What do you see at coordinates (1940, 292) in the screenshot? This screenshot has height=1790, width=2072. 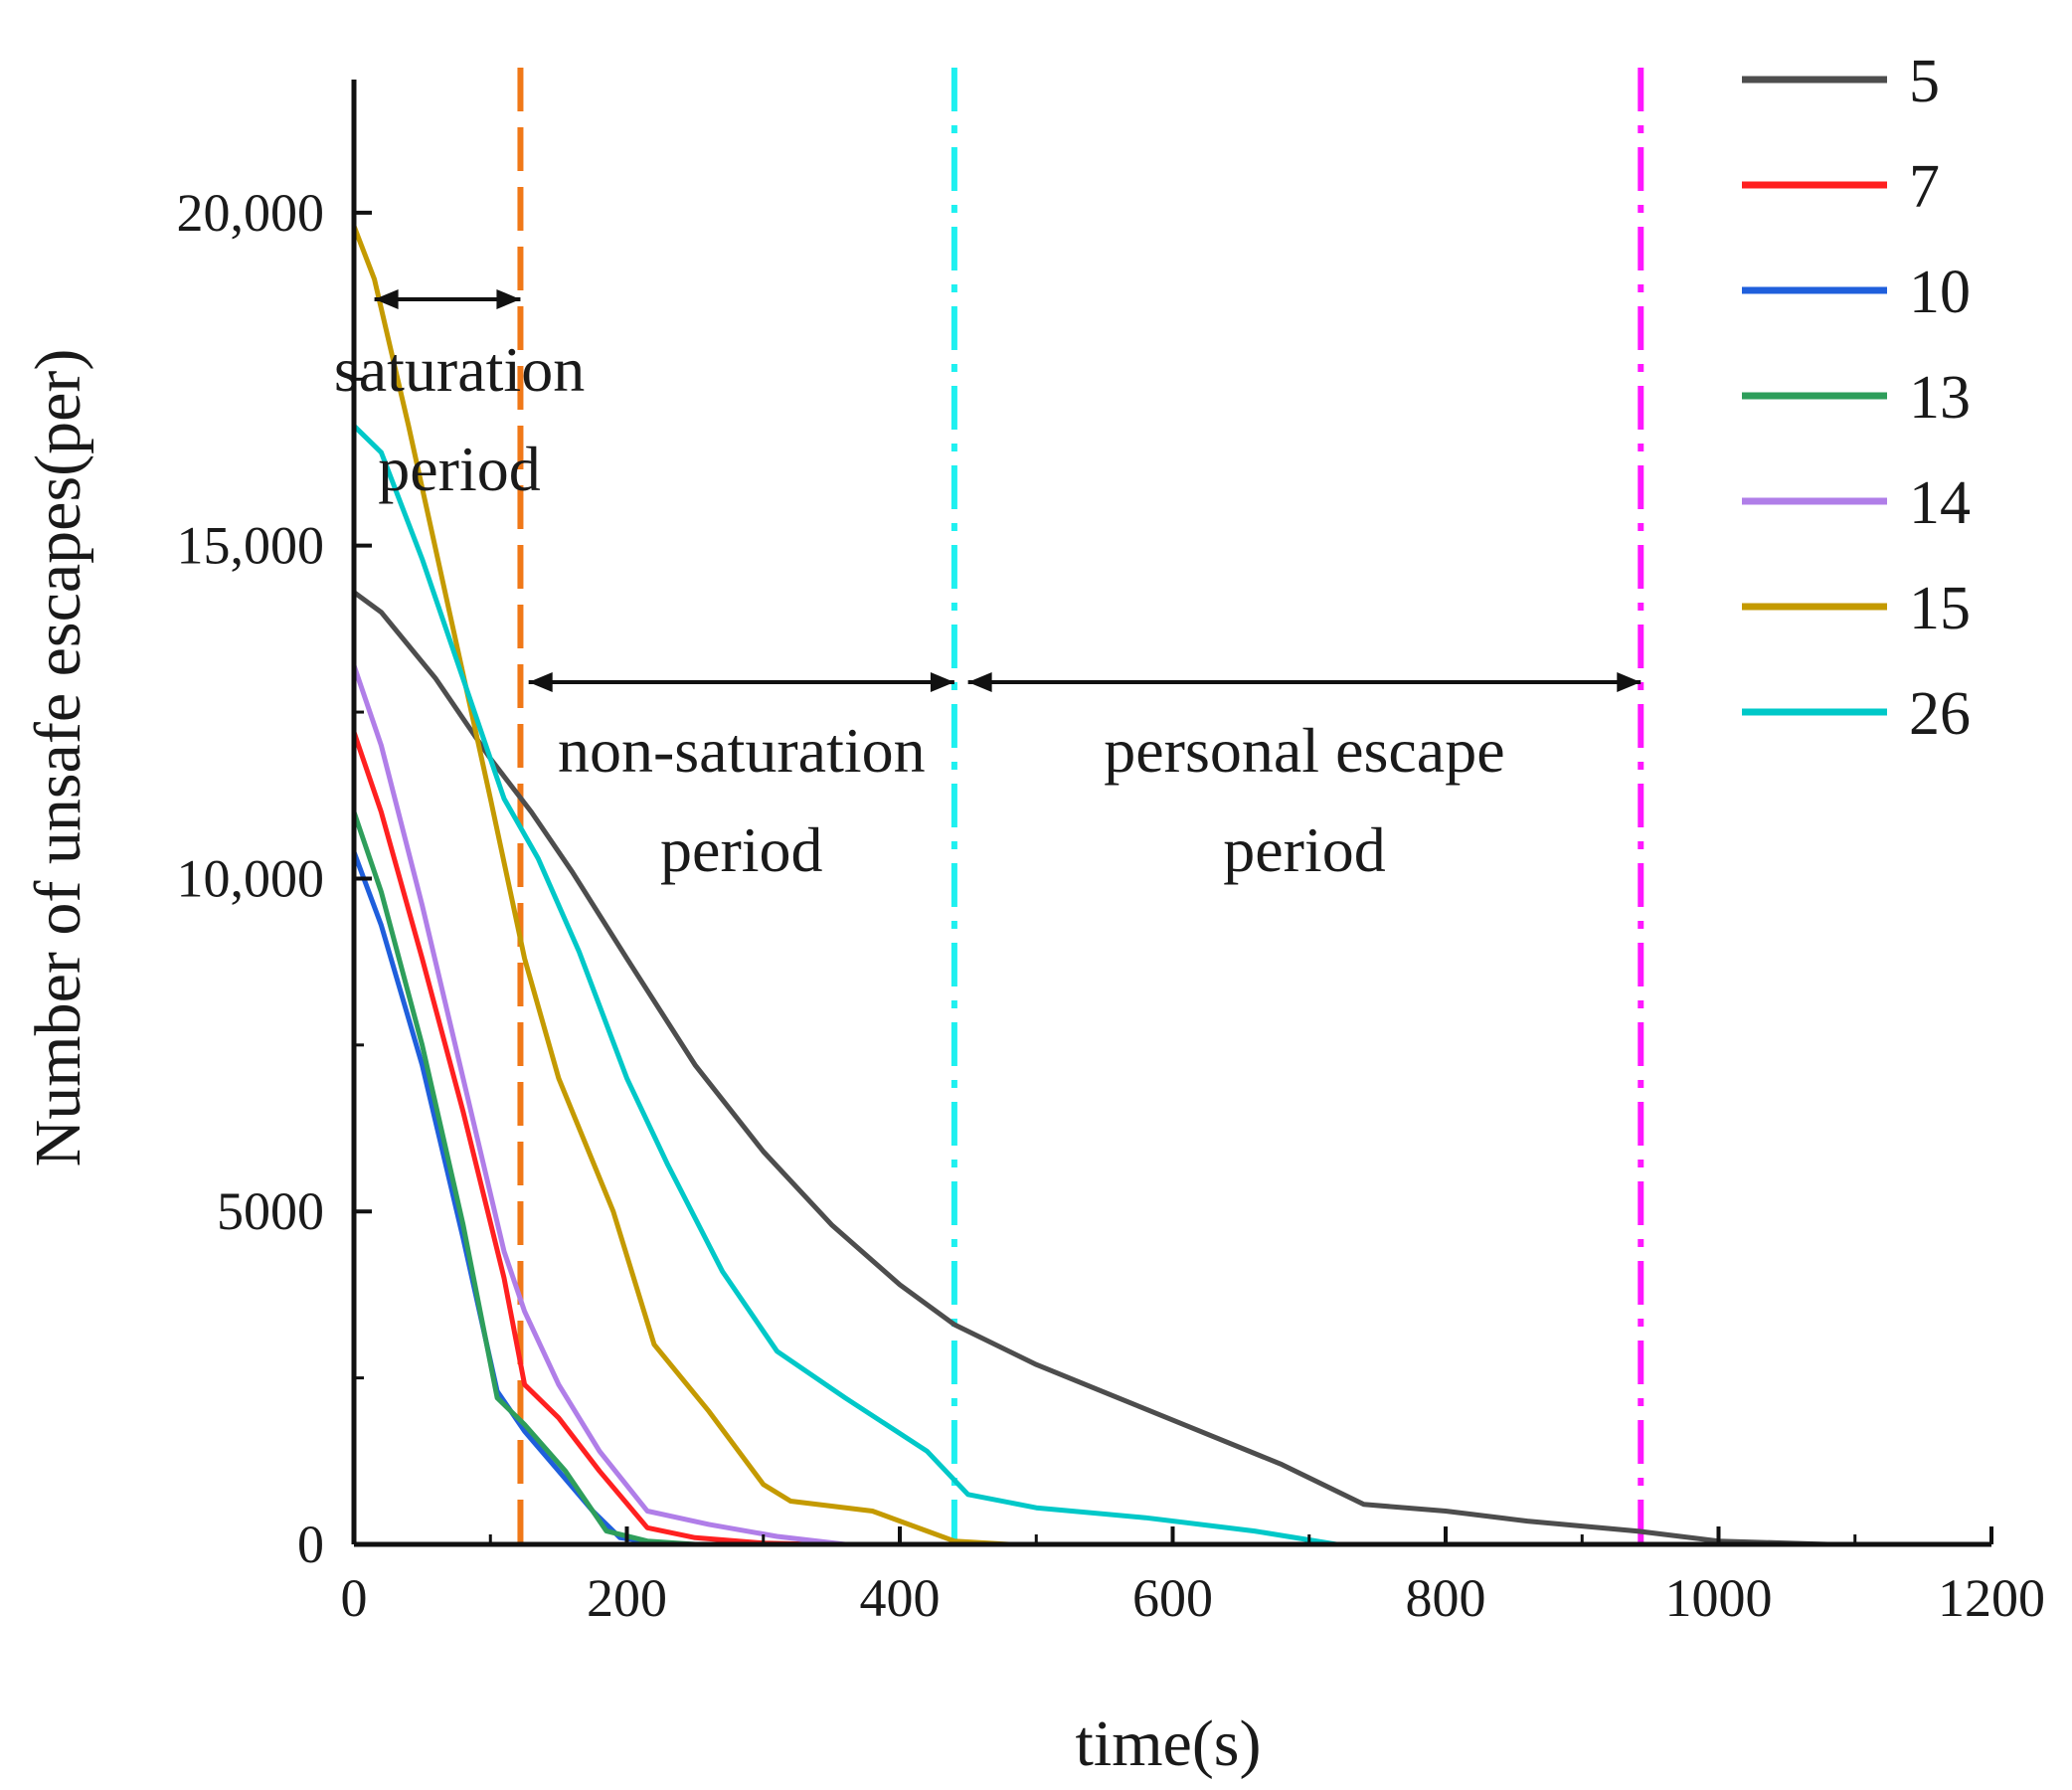 I see `legend-label-10: 10` at bounding box center [1940, 292].